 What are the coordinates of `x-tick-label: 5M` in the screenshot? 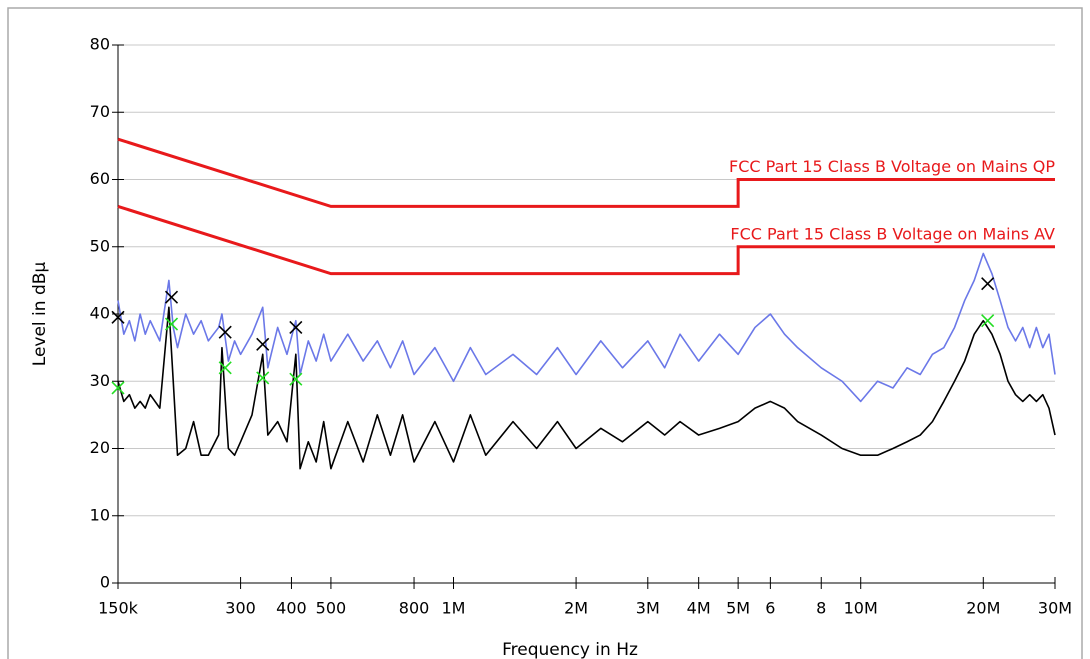 It's located at (738, 608).